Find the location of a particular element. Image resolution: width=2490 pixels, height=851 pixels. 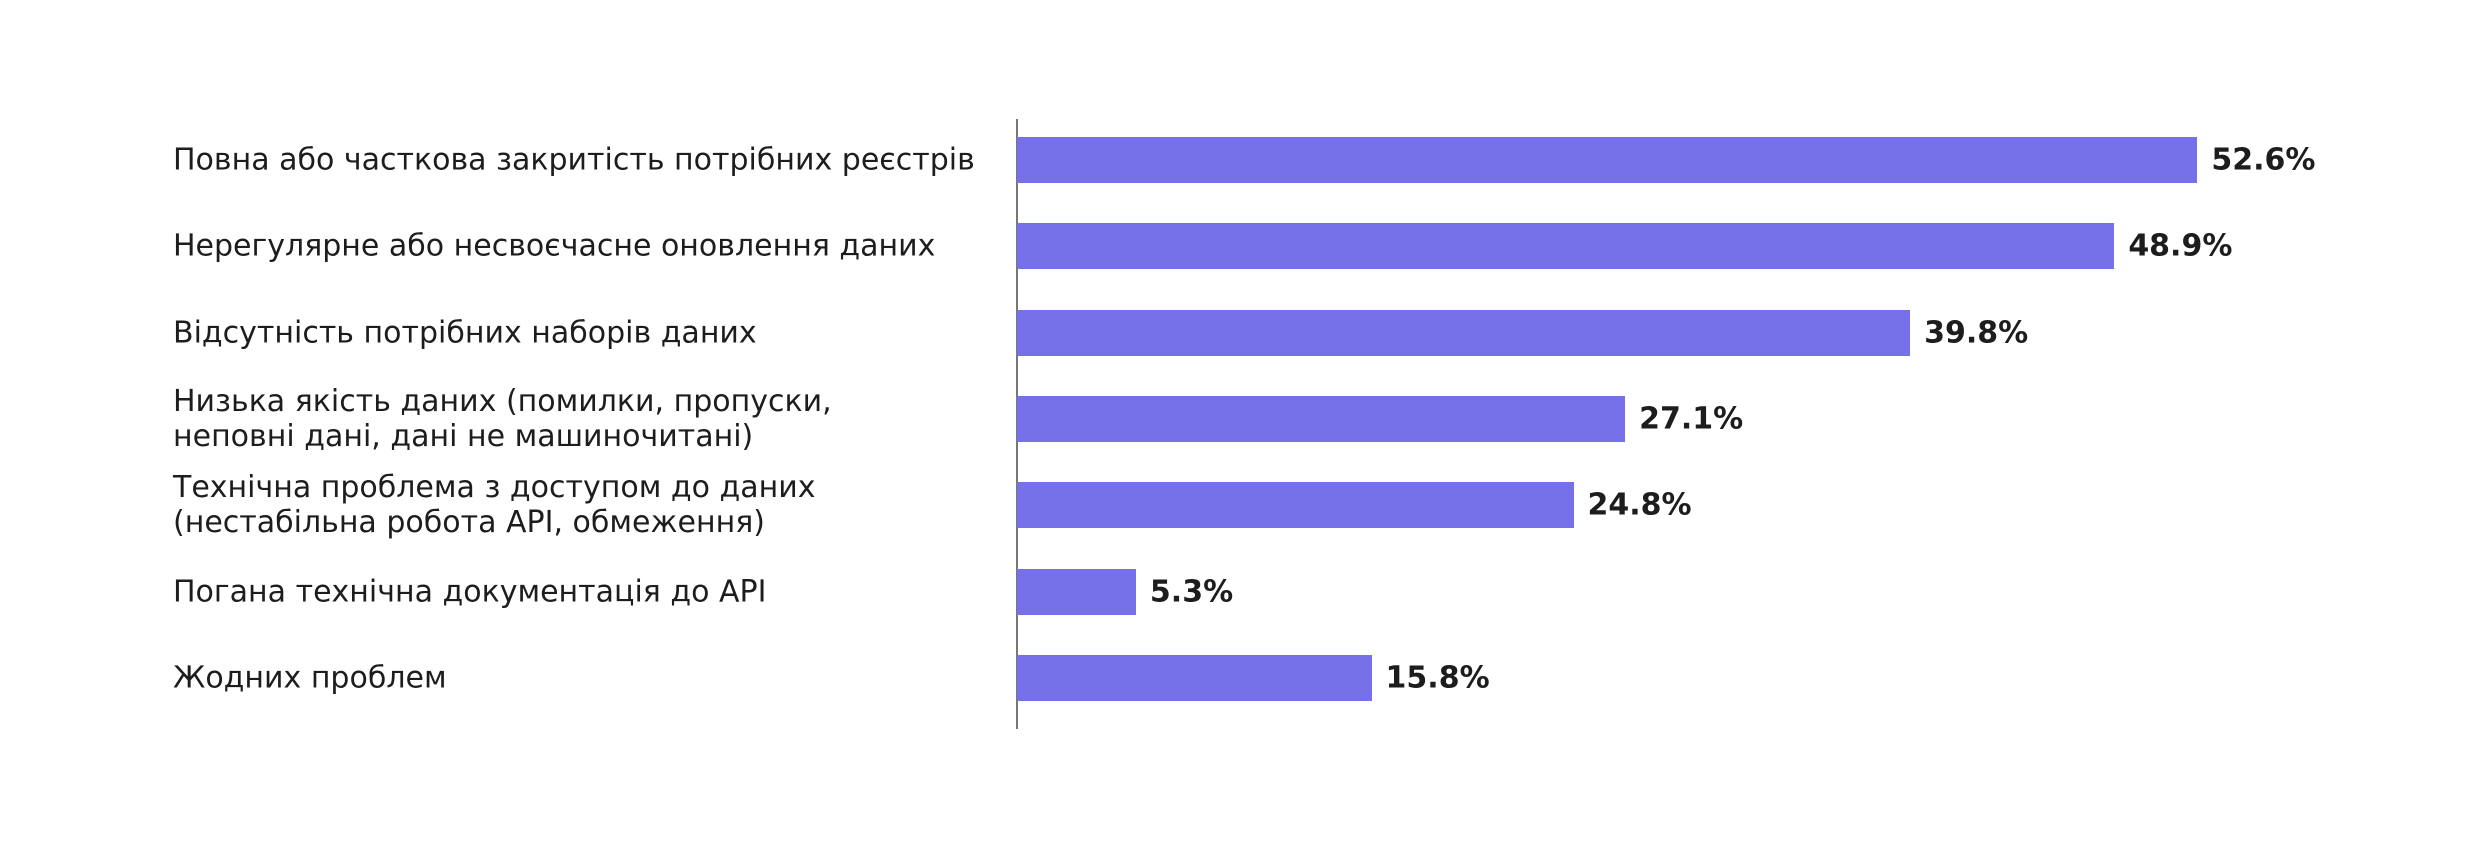

value-label: 52.6% is located at coordinates (2263, 160).